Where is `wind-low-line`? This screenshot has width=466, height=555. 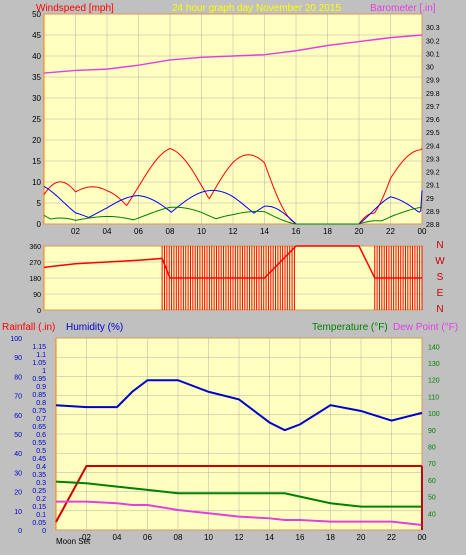
wind-low-line is located at coordinates (233, 215).